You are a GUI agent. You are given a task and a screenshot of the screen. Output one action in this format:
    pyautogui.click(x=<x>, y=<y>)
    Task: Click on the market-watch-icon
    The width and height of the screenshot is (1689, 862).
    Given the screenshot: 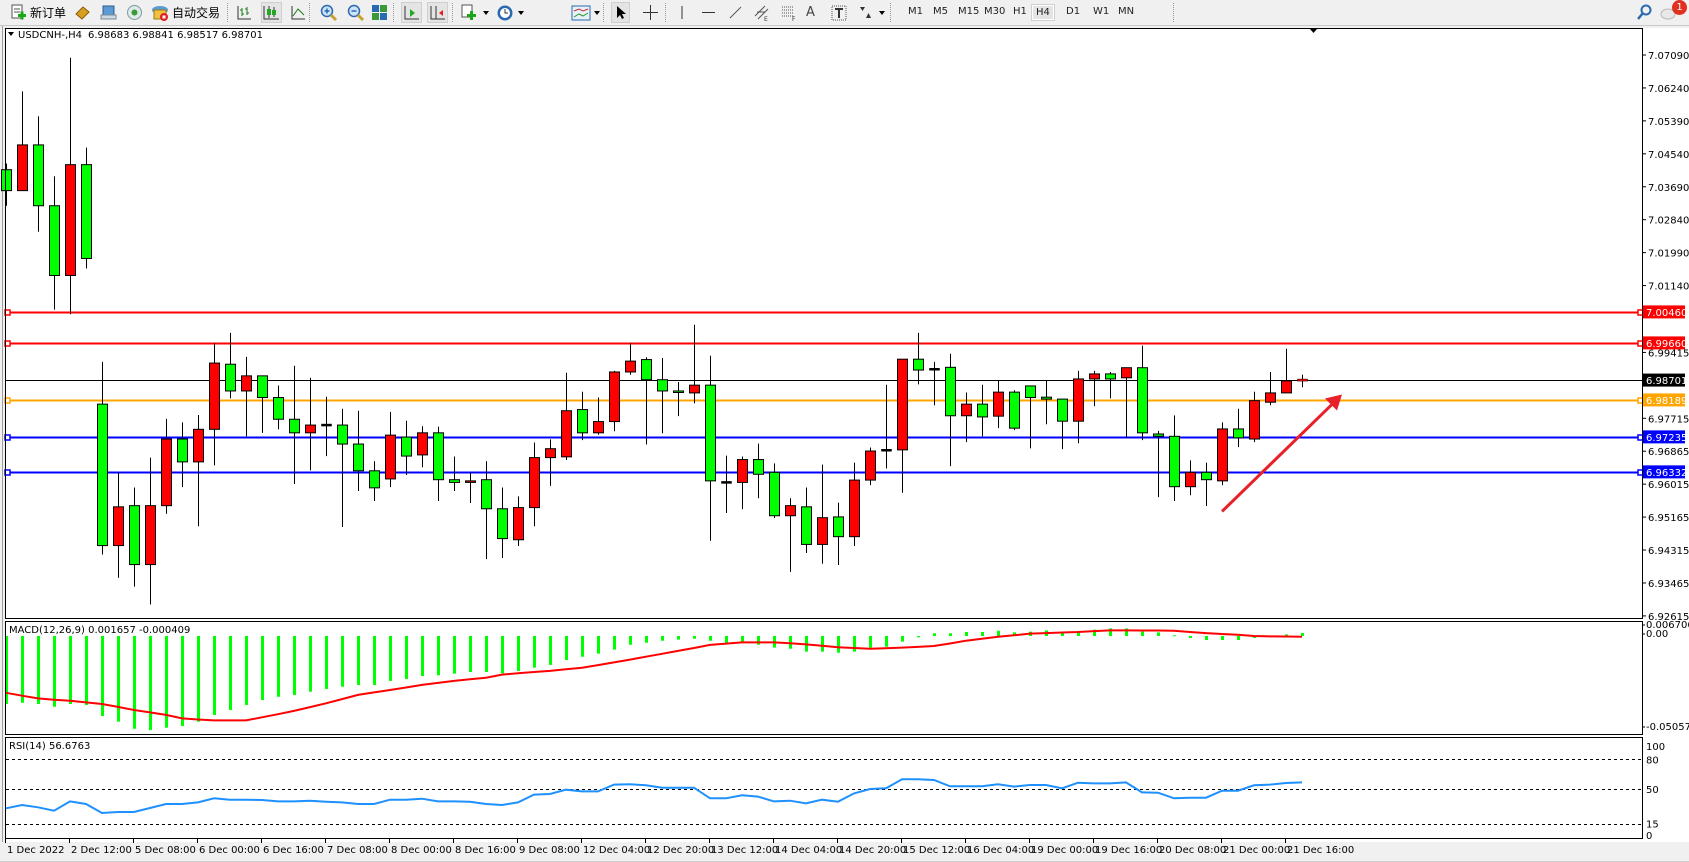 What is the action you would take?
    pyautogui.click(x=82, y=13)
    